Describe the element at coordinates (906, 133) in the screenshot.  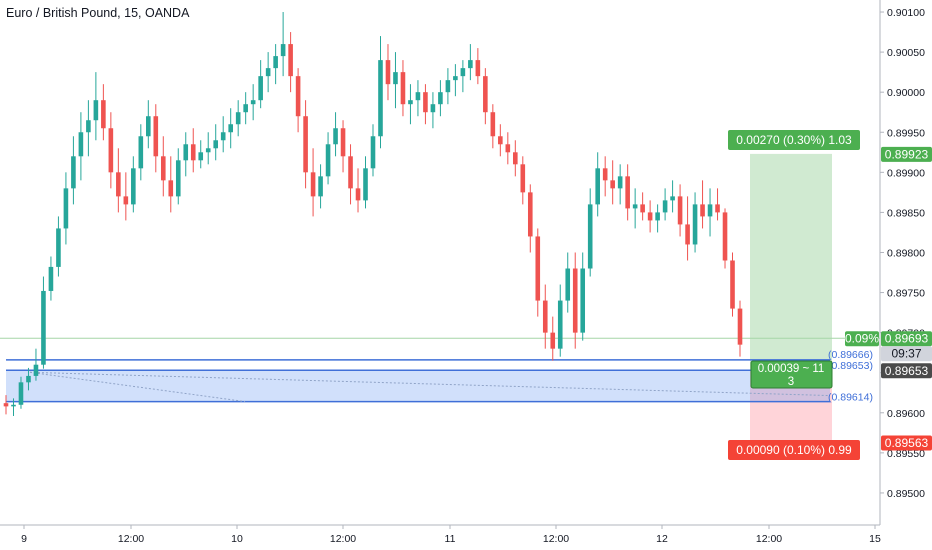
I see `price-tick-label: 0.89950` at that location.